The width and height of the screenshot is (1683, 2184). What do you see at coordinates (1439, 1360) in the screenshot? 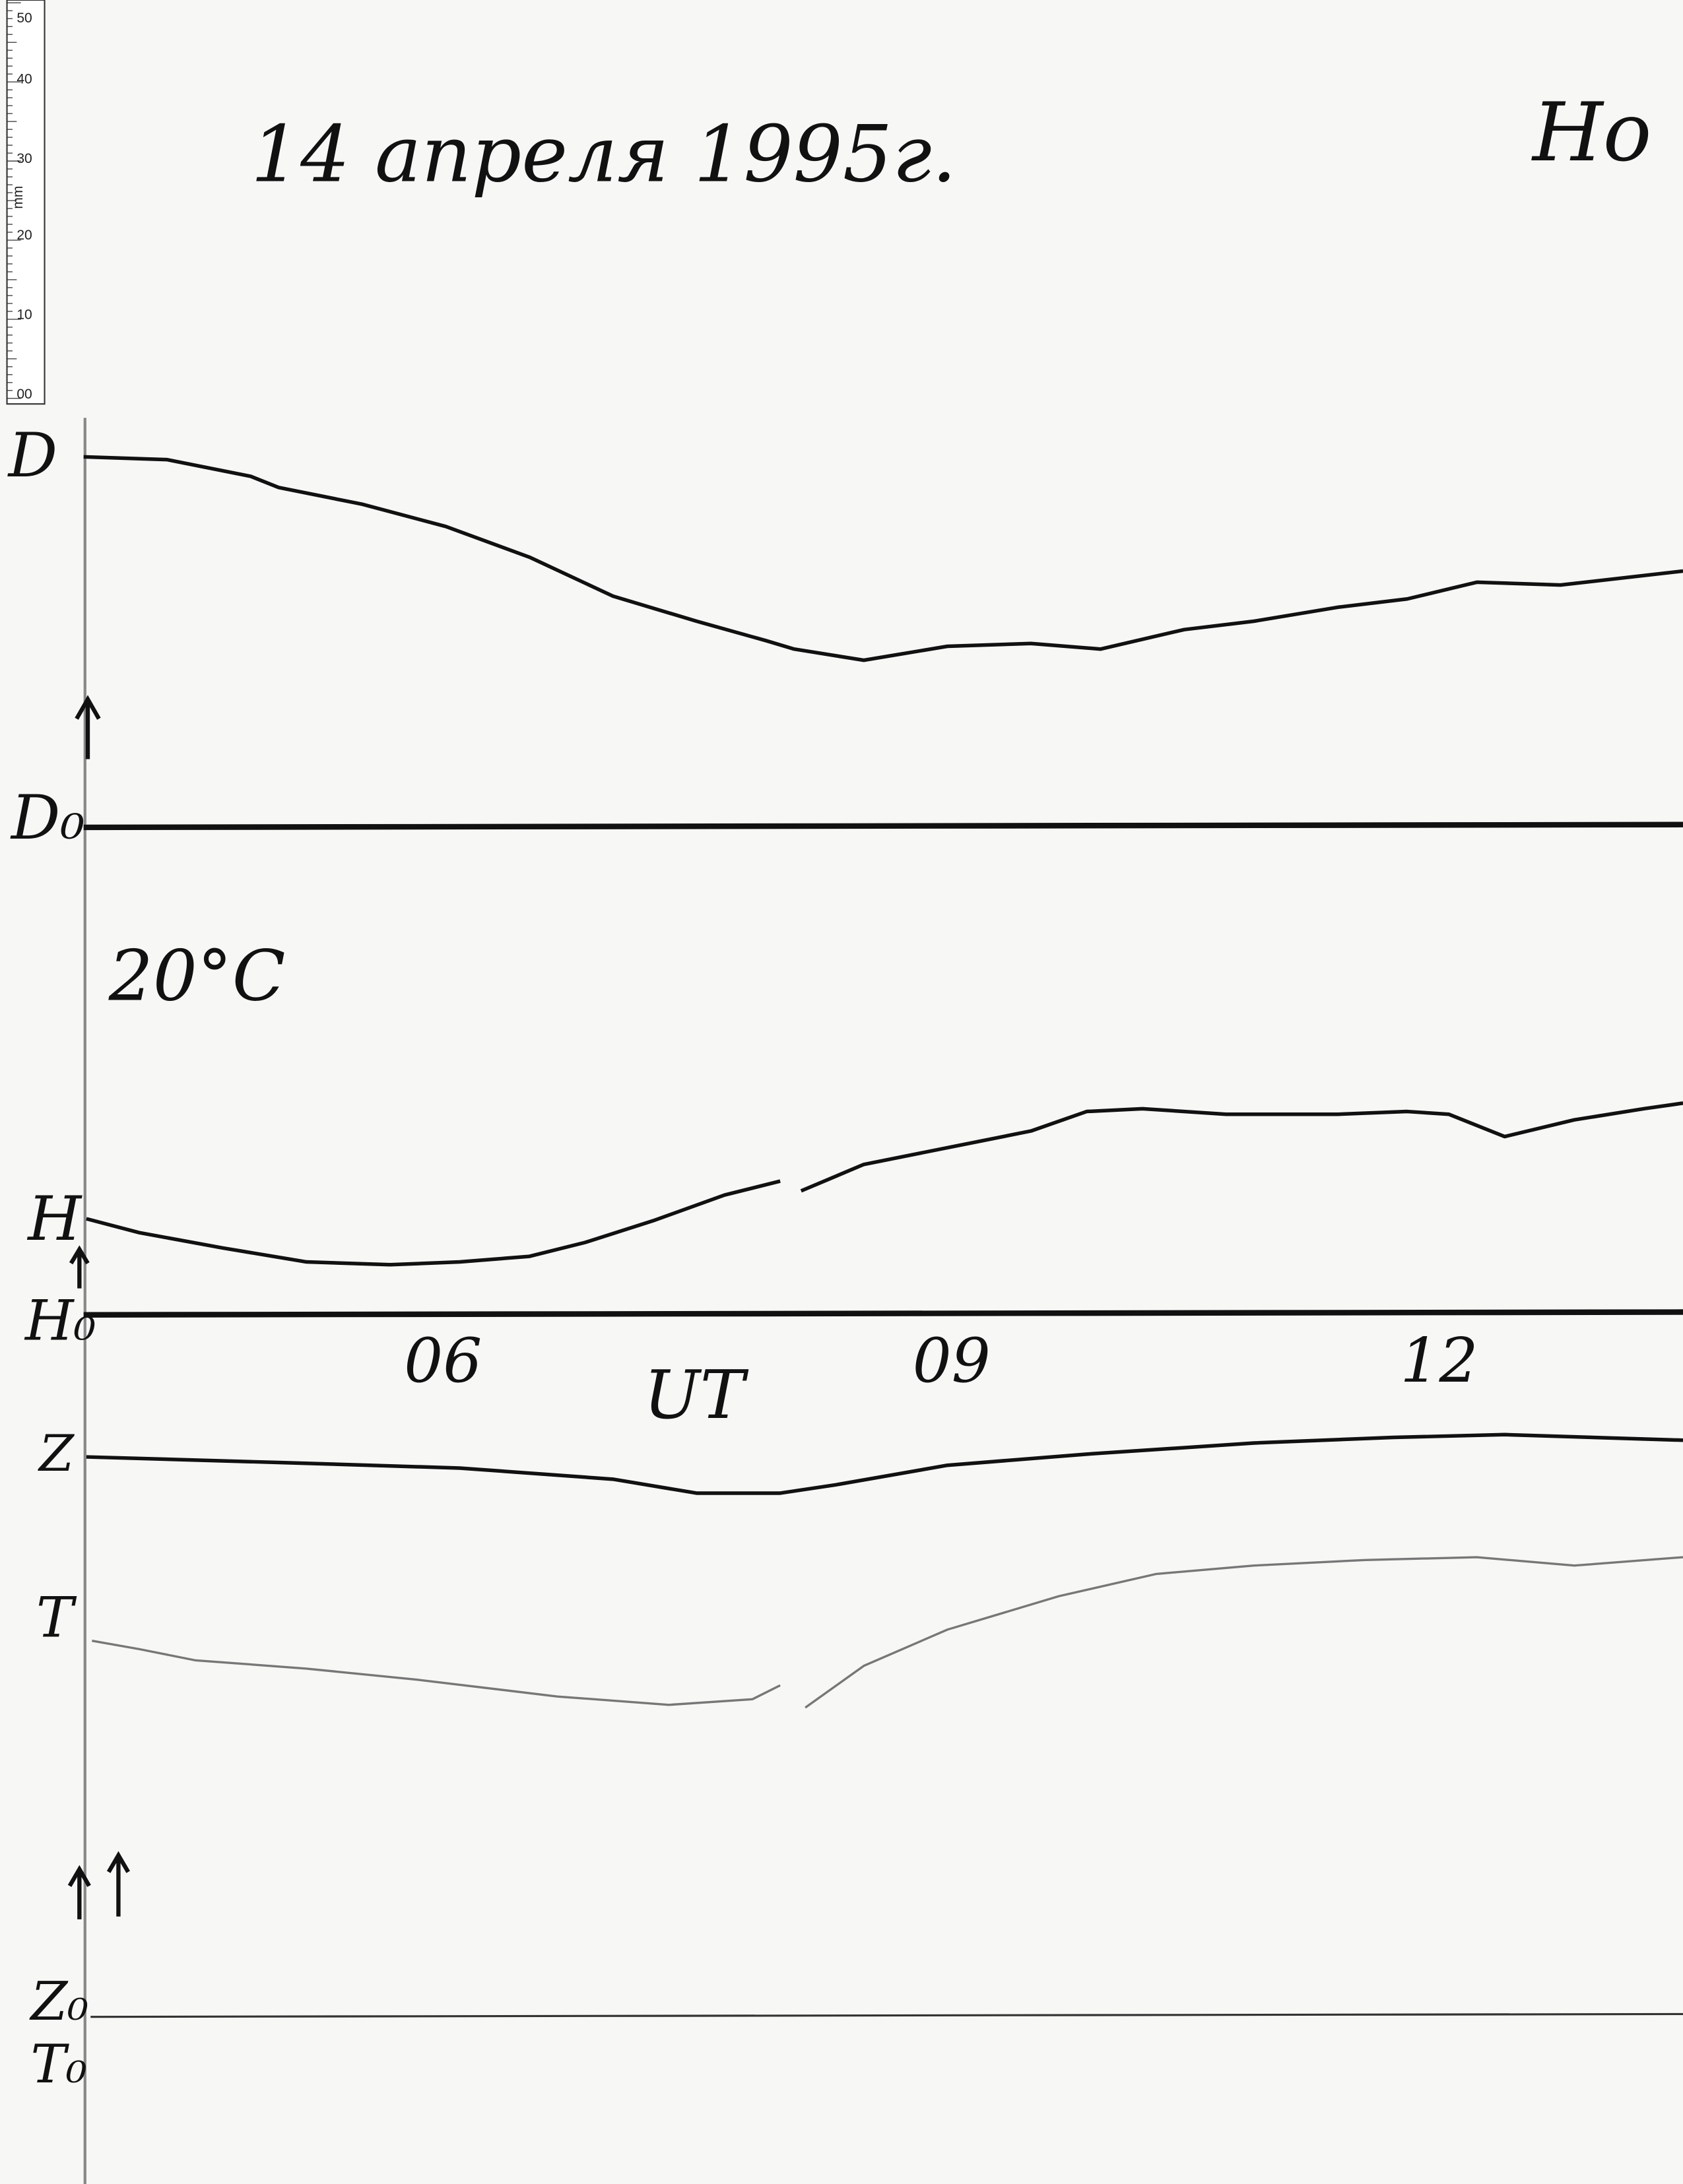
I see `time-tick: 12` at bounding box center [1439, 1360].